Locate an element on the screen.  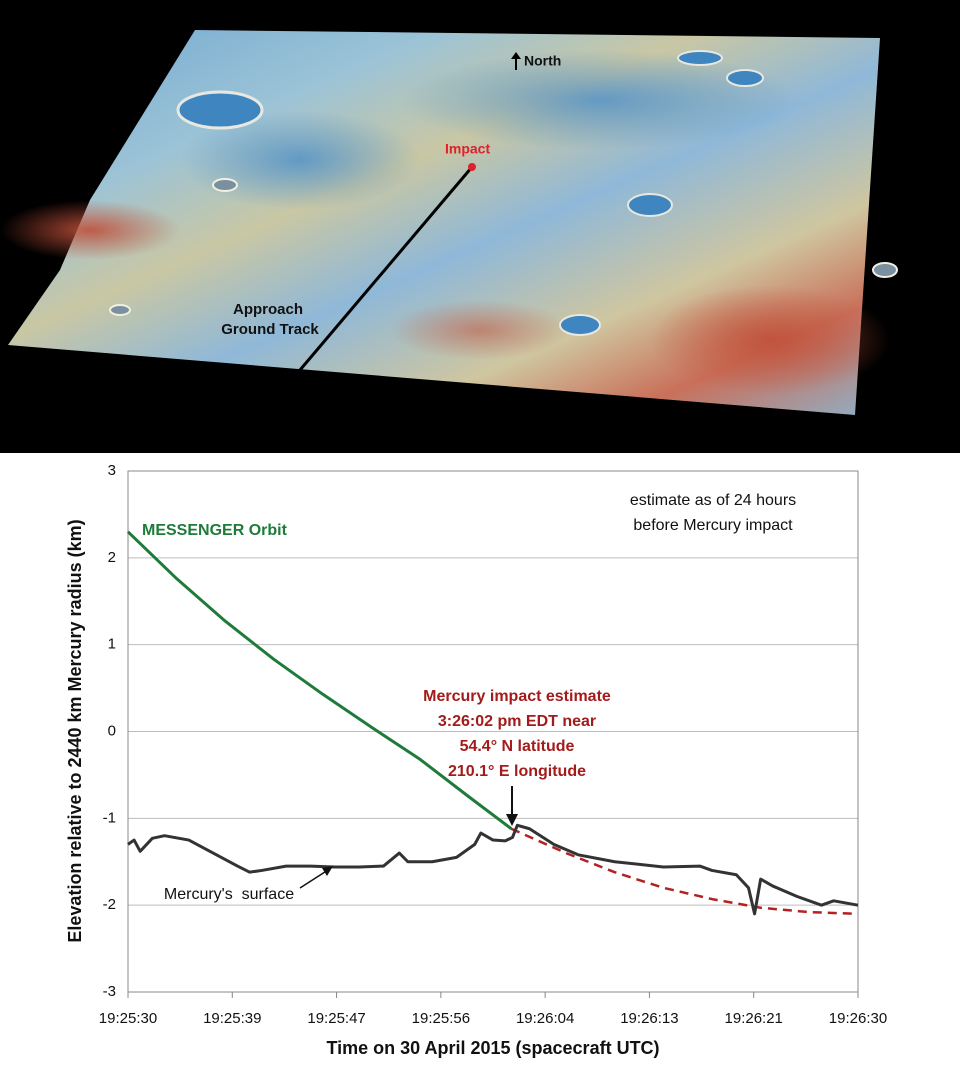
map-label: Approach is located at coordinates (268, 309).